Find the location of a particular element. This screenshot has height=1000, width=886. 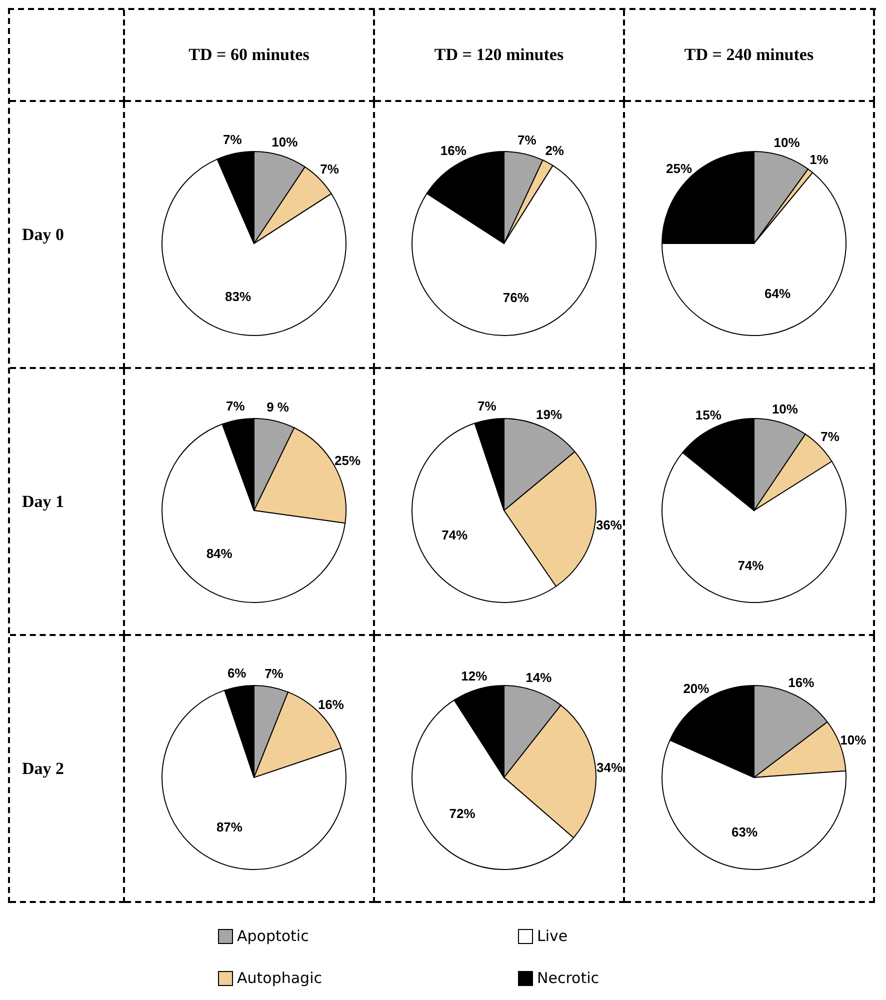

data-label: 36% is located at coordinates (609, 525).